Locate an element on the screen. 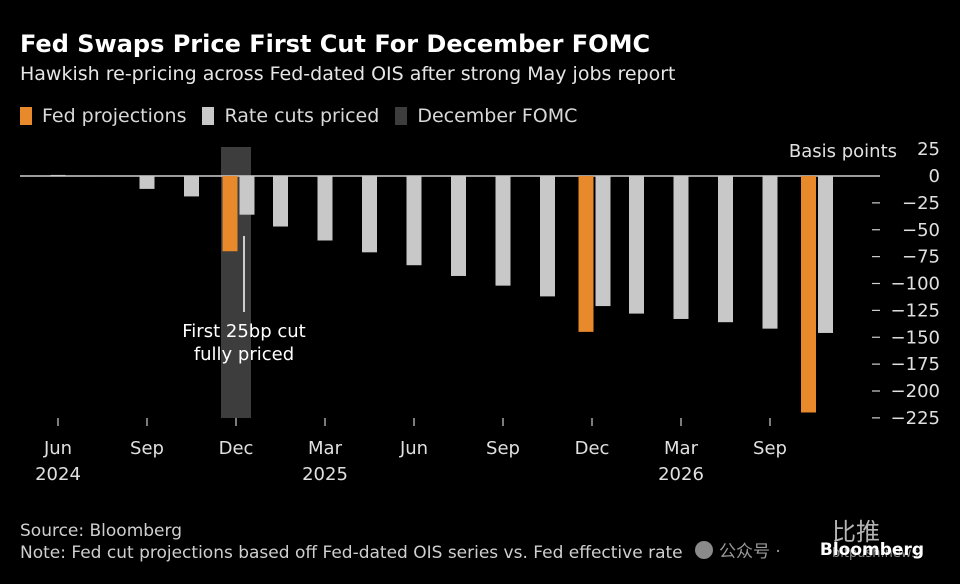 The width and height of the screenshot is (960, 584). watermark-wechat: 公众号 · is located at coordinates (738, 549).